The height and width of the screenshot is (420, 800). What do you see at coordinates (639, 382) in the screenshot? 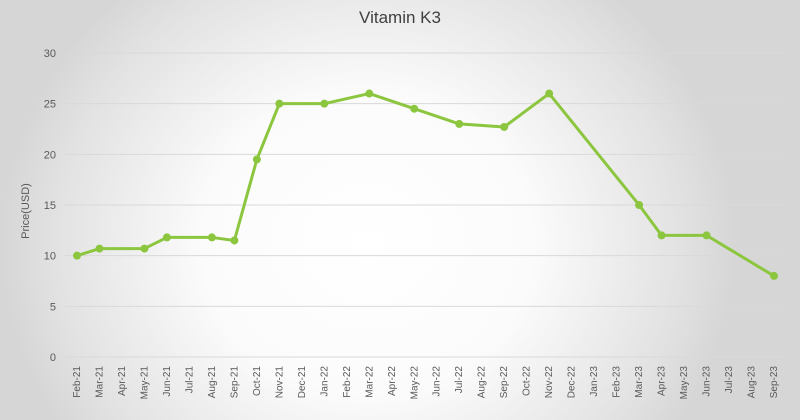
I see `x-tick-label: Mar-23` at bounding box center [639, 382].